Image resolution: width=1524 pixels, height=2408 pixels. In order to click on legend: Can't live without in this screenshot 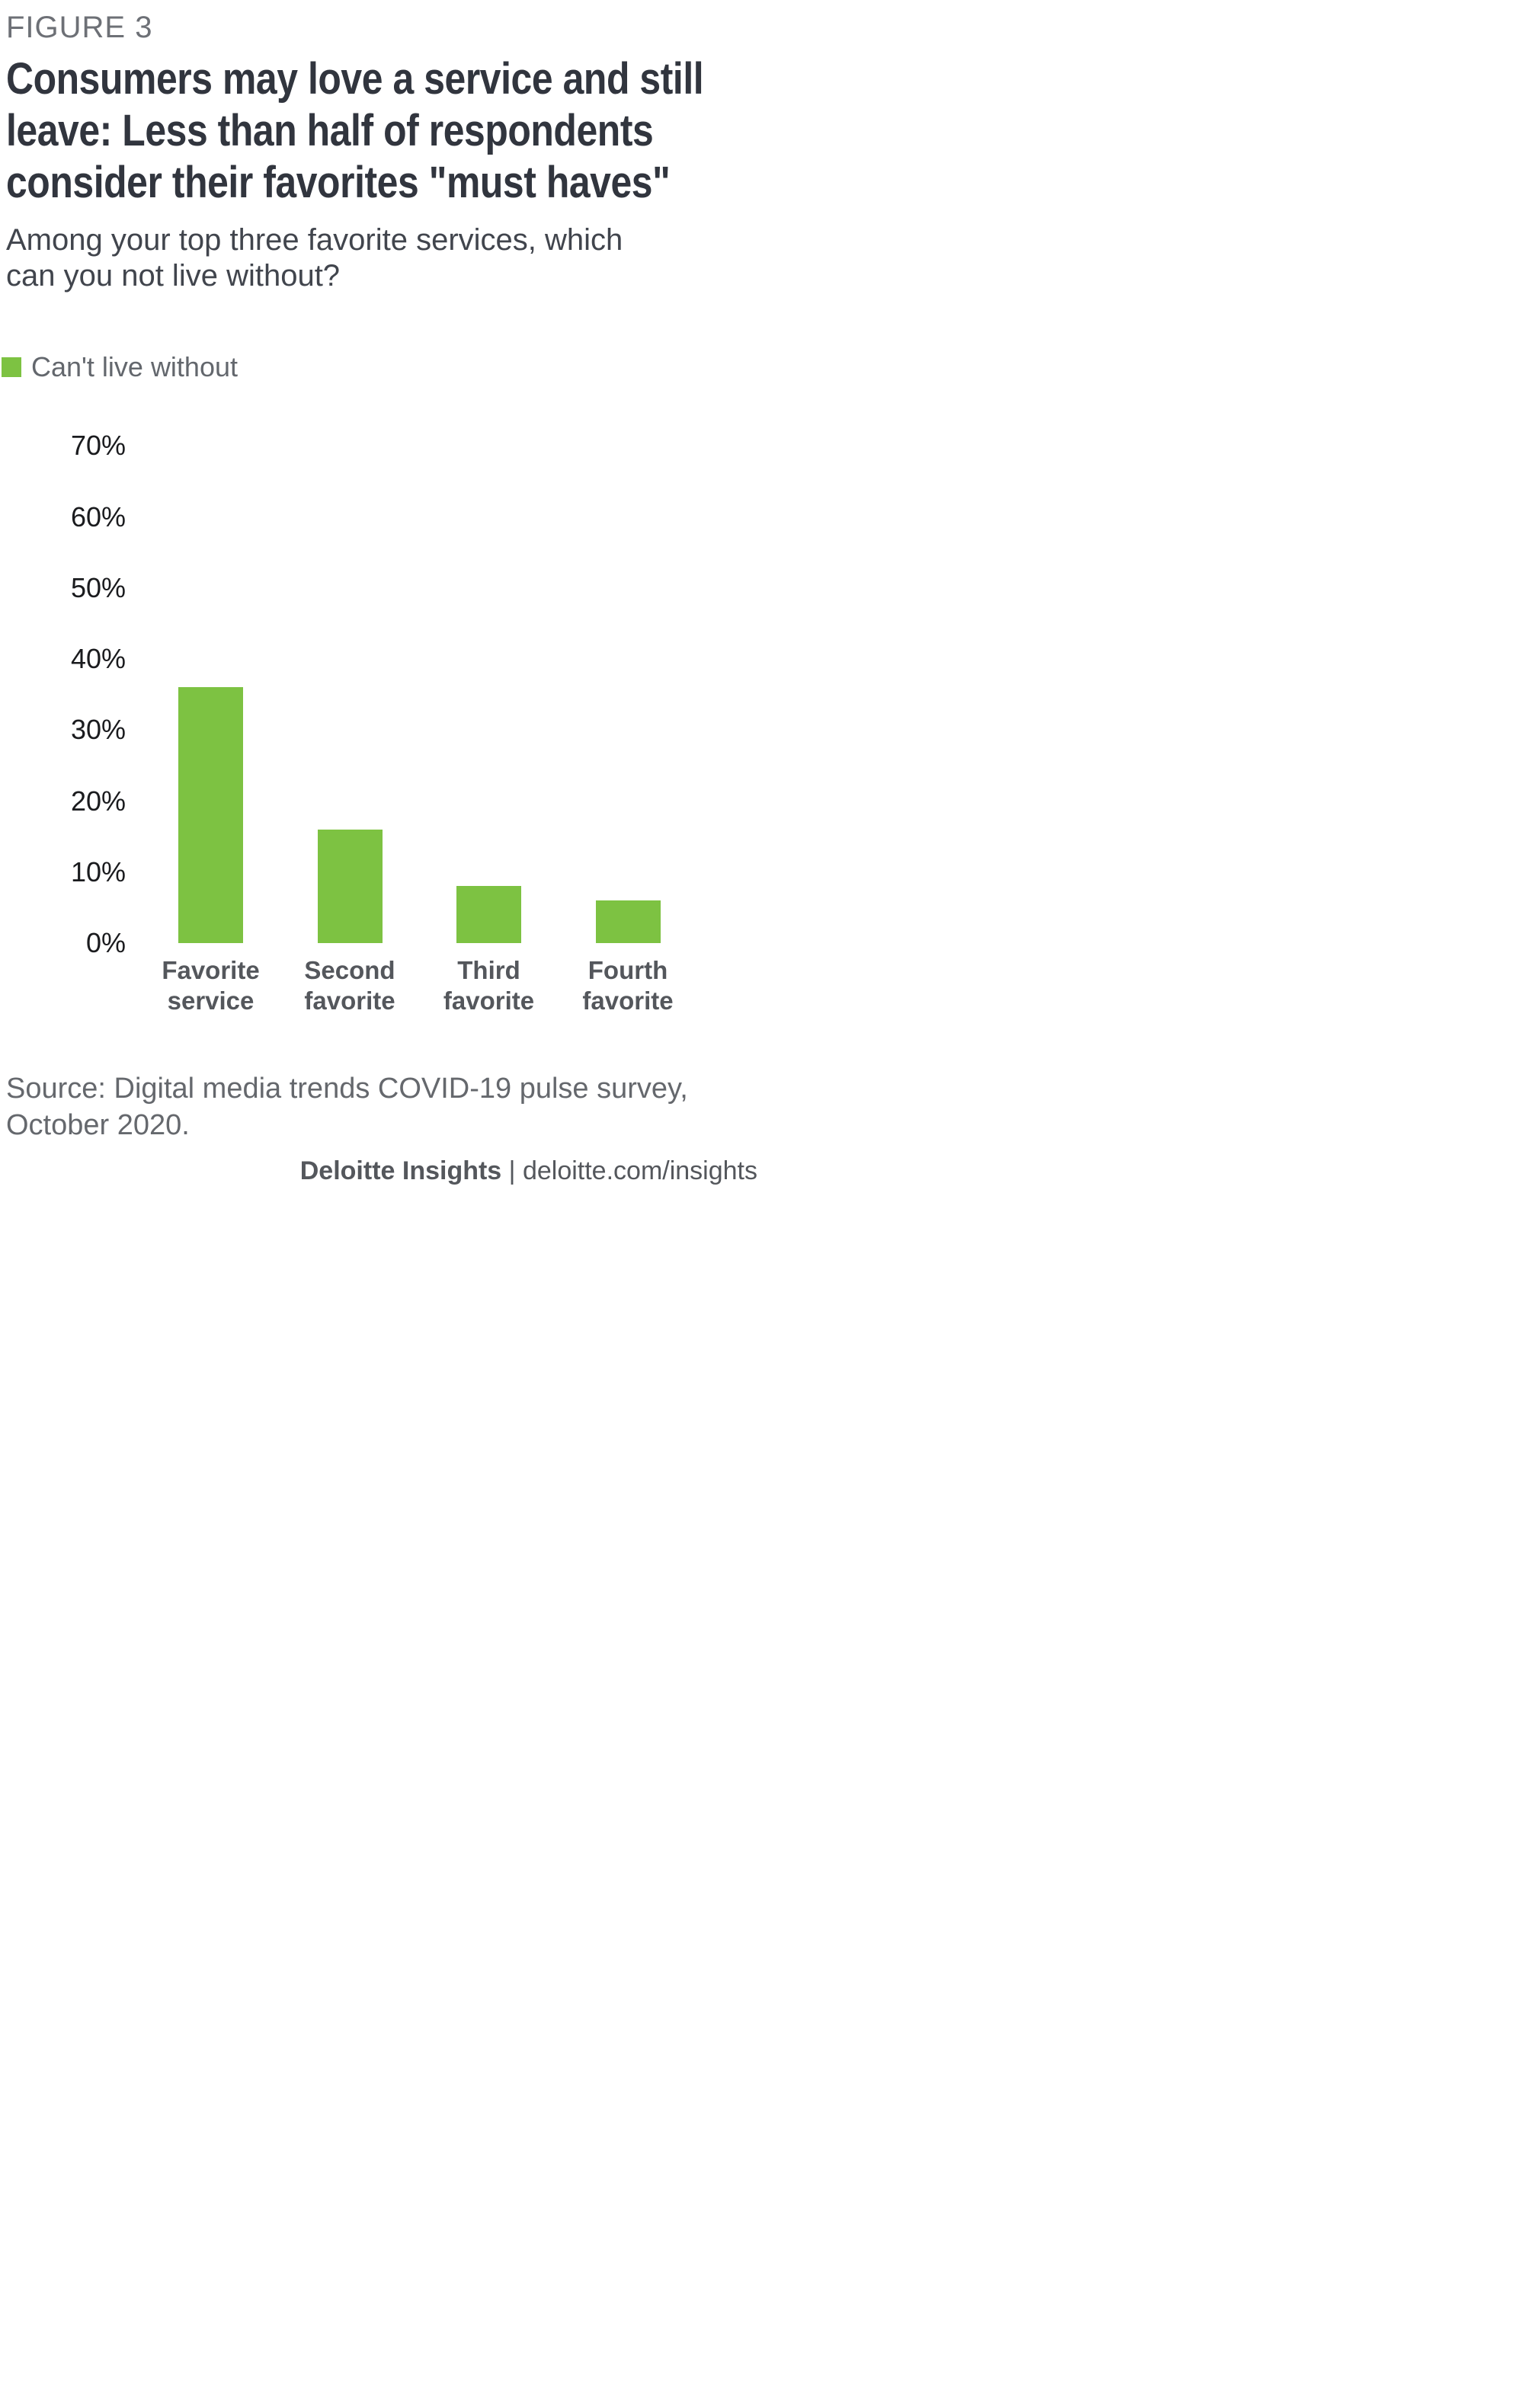, I will do `click(120, 367)`.